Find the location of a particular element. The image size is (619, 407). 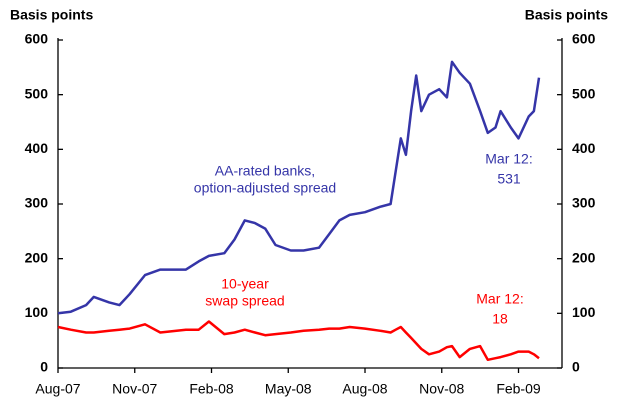

y-tick-label-left: 200 is located at coordinates (37, 257).